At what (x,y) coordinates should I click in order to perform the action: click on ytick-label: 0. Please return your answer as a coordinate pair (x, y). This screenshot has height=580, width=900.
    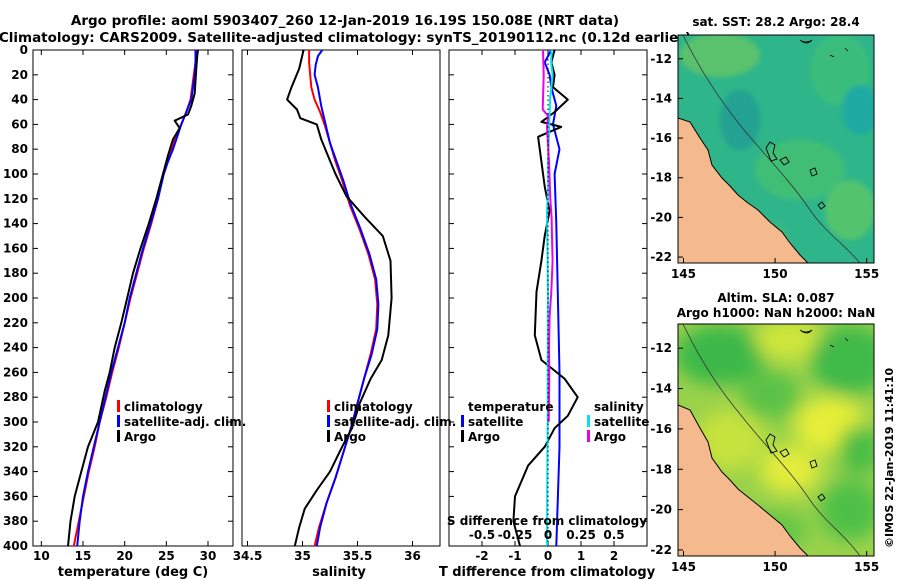
    Looking at the image, I should click on (24, 50).